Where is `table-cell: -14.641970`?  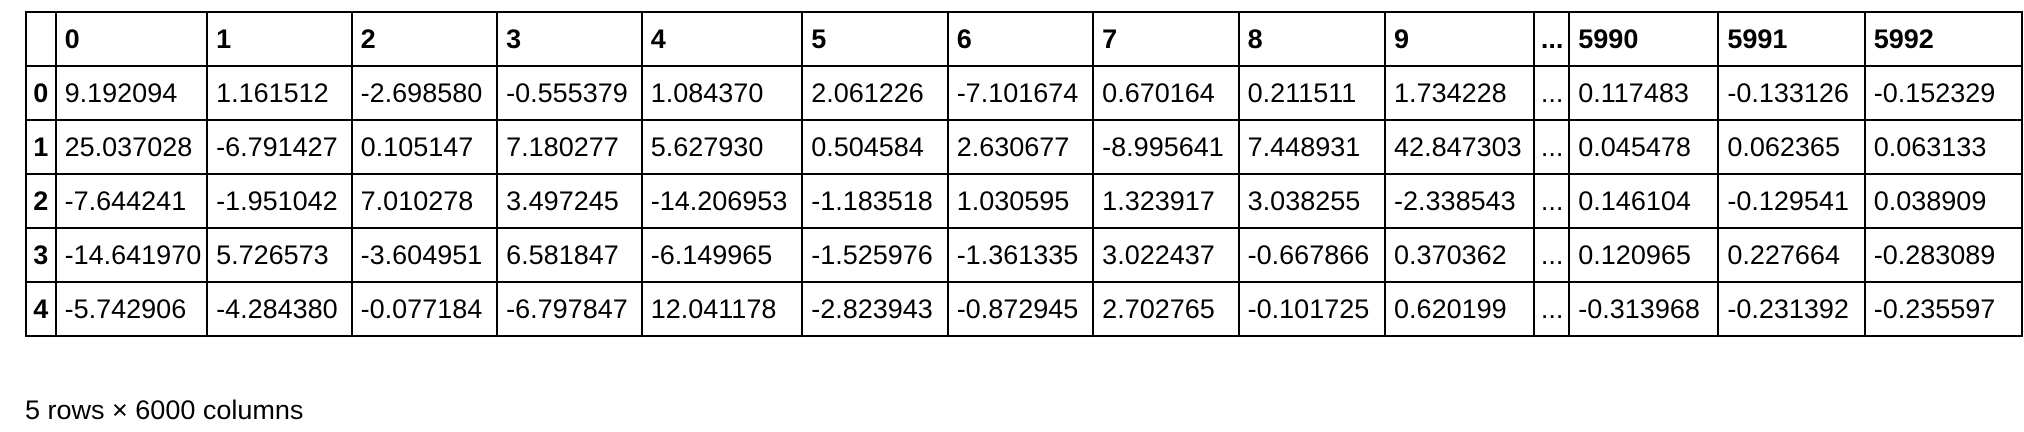 table-cell: -14.641970 is located at coordinates (131, 255).